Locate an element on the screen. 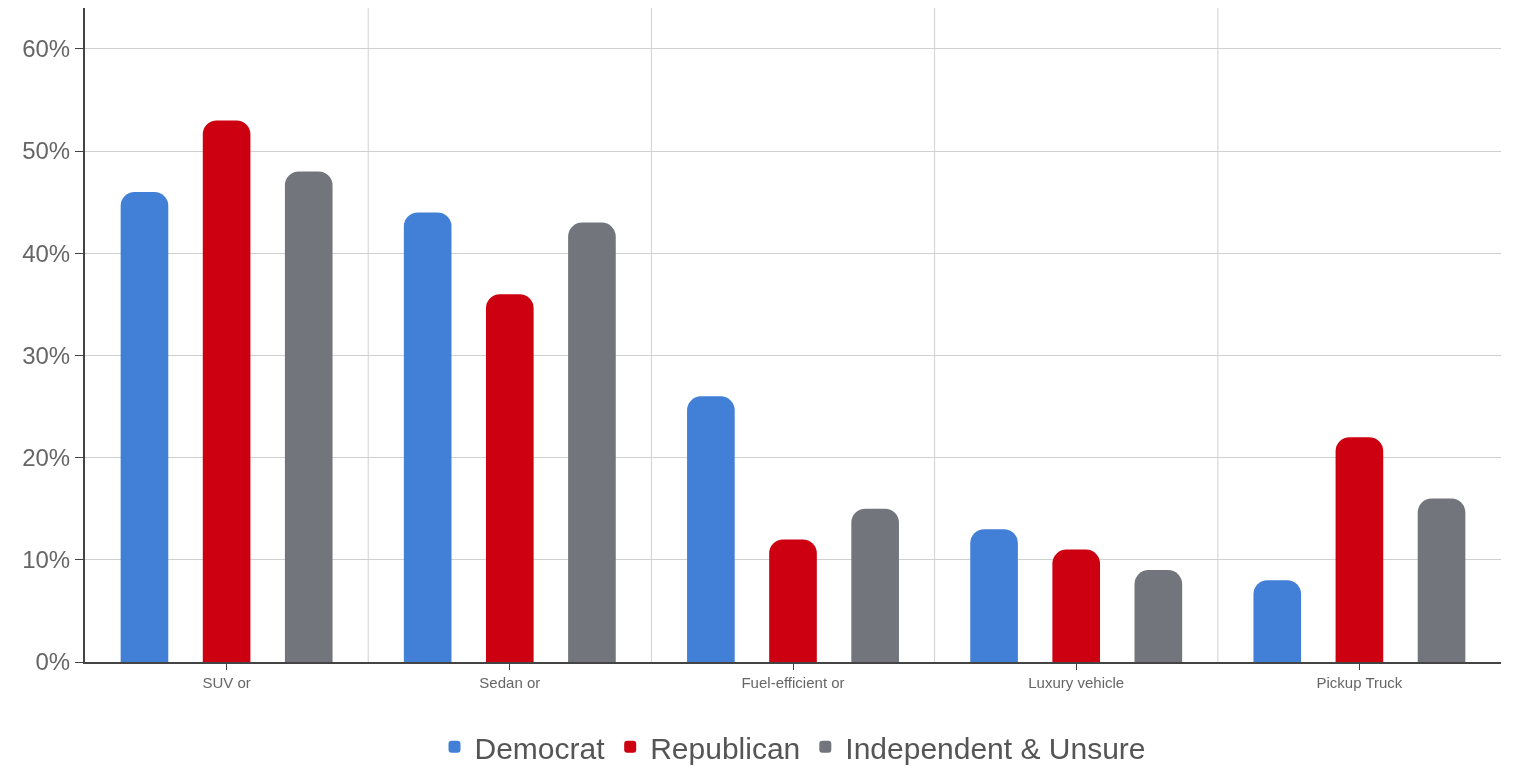 Image resolution: width=1521 pixels, height=781 pixels. x-tick-label: Fuel-efficient or is located at coordinates (793, 682).